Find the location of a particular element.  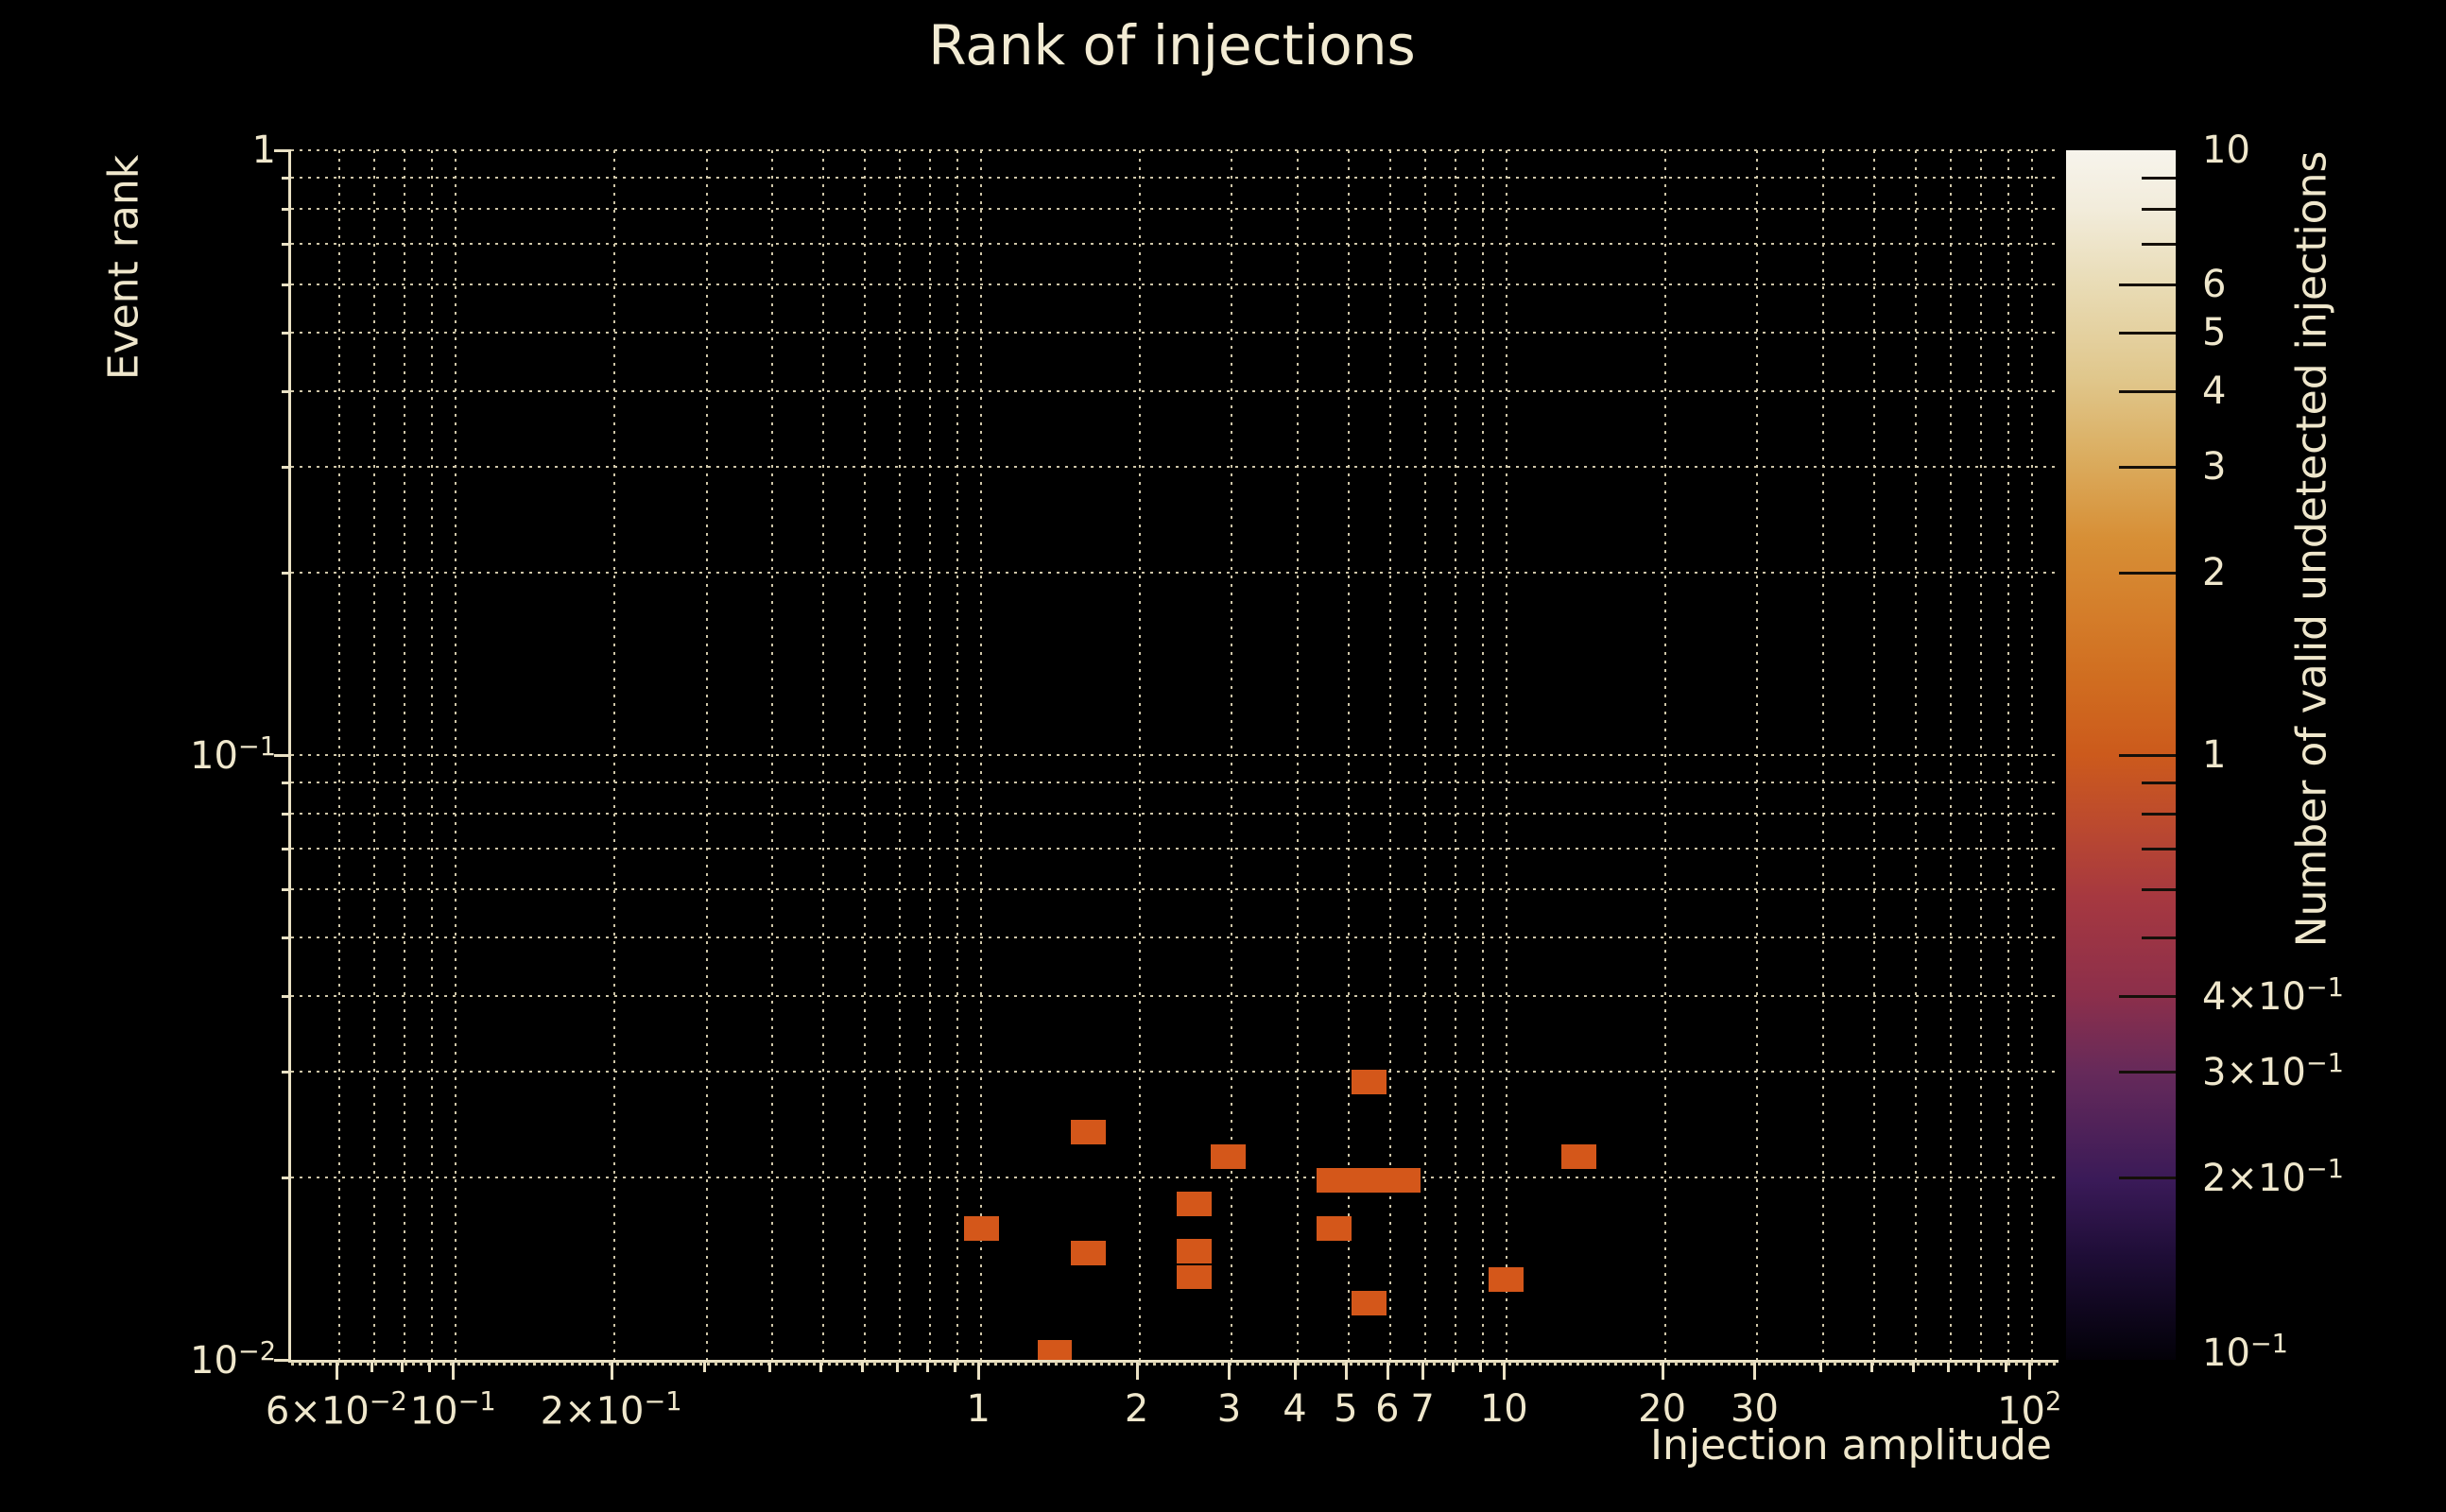

x-tick-label: 1 is located at coordinates (978, 1409).